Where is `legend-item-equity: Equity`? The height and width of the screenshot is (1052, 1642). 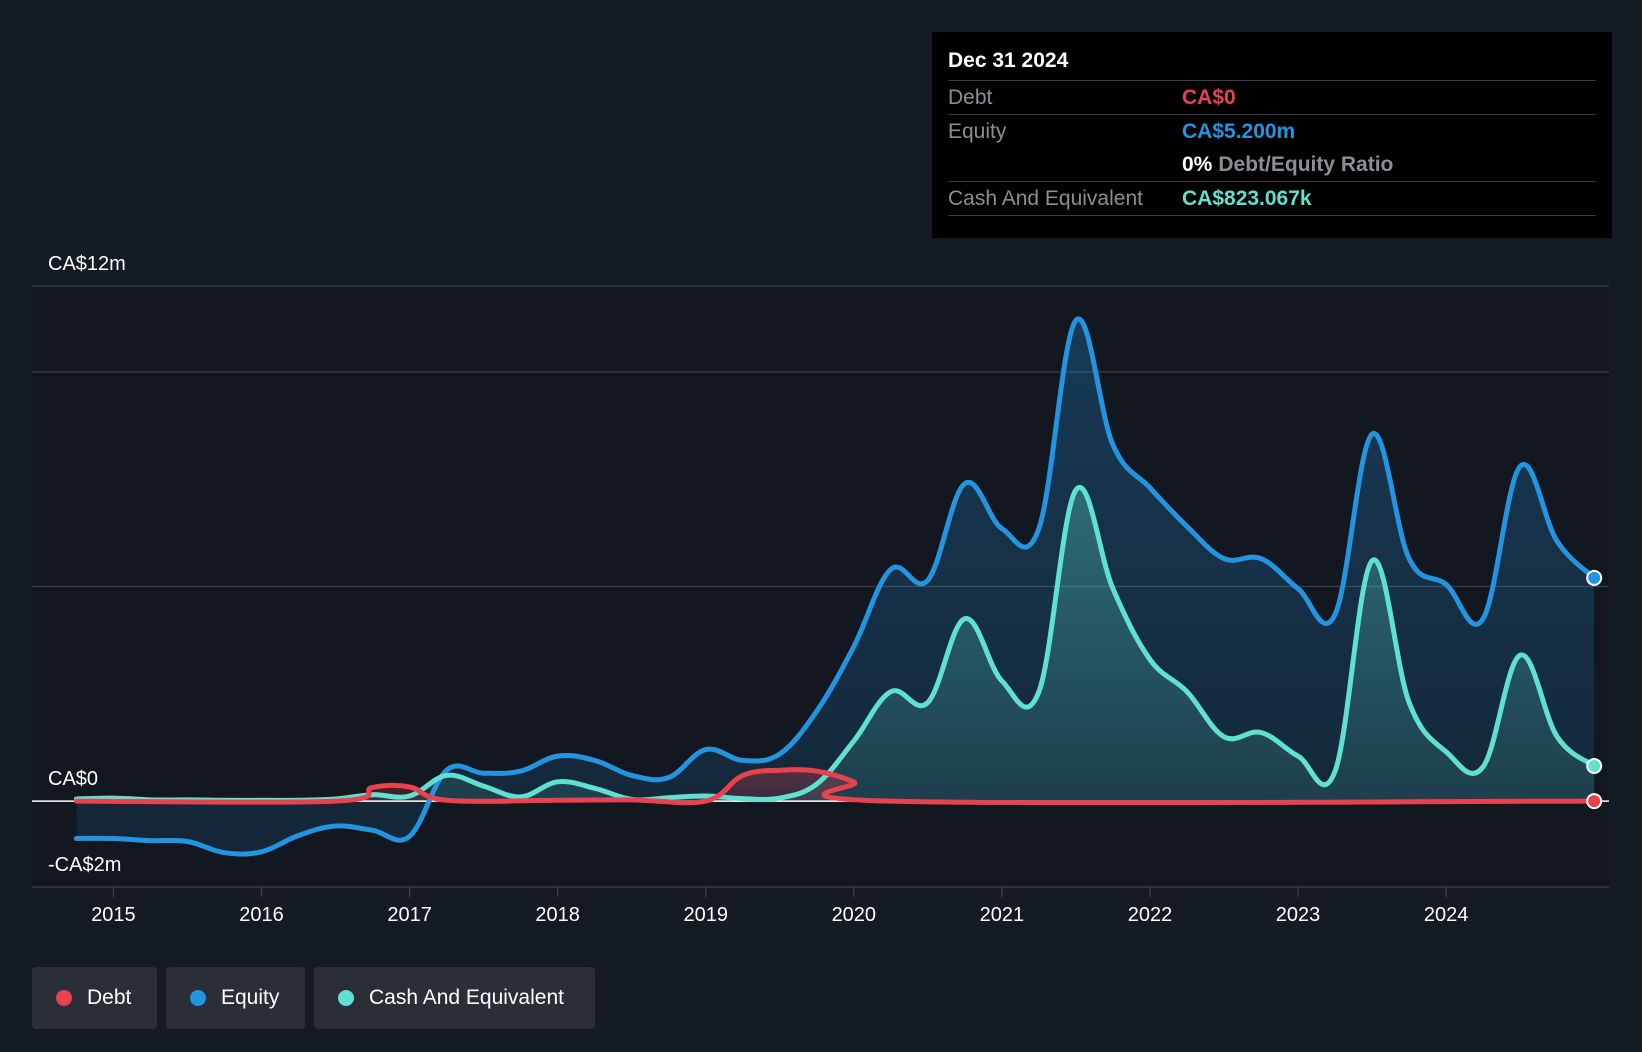 legend-item-equity: Equity is located at coordinates (235, 998).